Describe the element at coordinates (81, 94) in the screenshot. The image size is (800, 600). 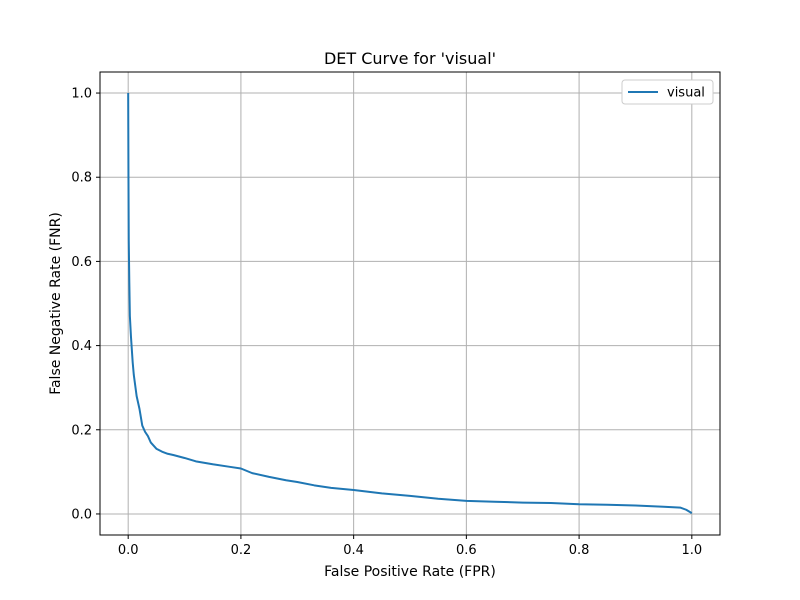
I see `y-tick-label: 1.0` at that location.